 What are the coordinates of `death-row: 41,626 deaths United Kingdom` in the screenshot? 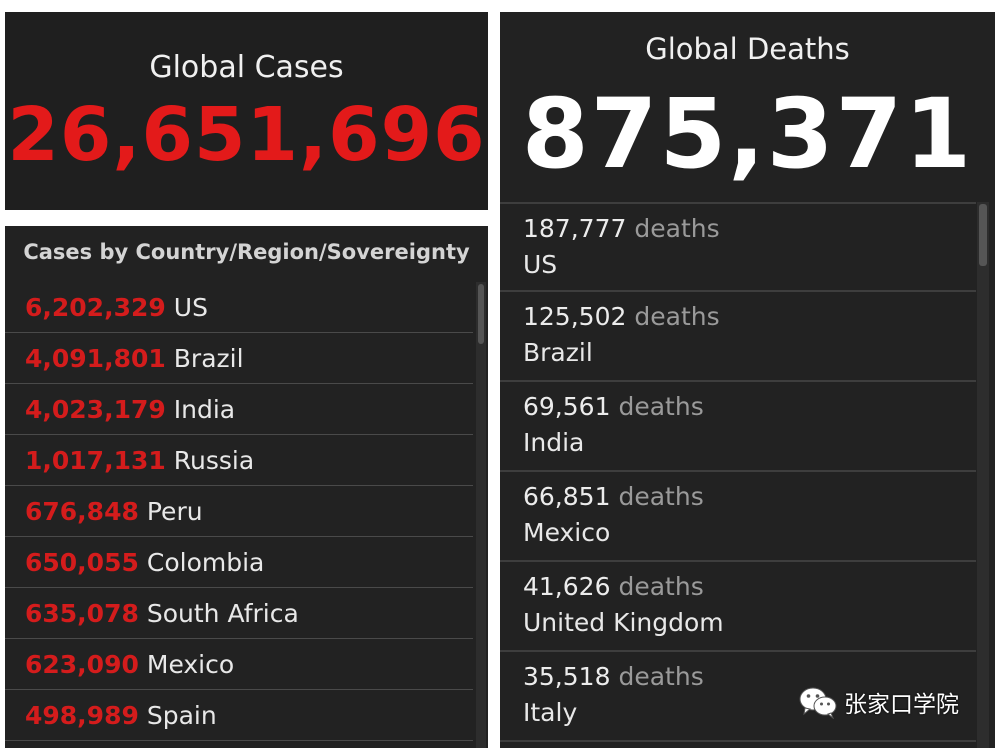 It's located at (738, 607).